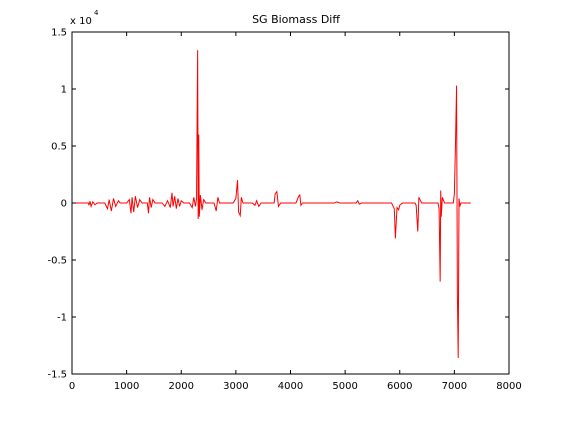 This screenshot has height=421, width=561. I want to click on x-tick-label: 4000, so click(290, 386).